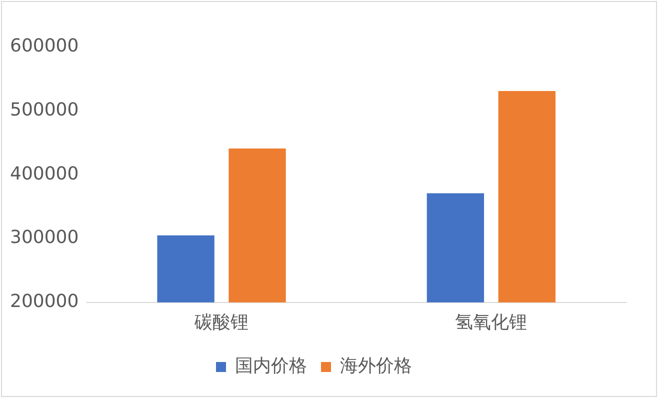  I want to click on x-tick-label: 碳酸锂, so click(221, 322).